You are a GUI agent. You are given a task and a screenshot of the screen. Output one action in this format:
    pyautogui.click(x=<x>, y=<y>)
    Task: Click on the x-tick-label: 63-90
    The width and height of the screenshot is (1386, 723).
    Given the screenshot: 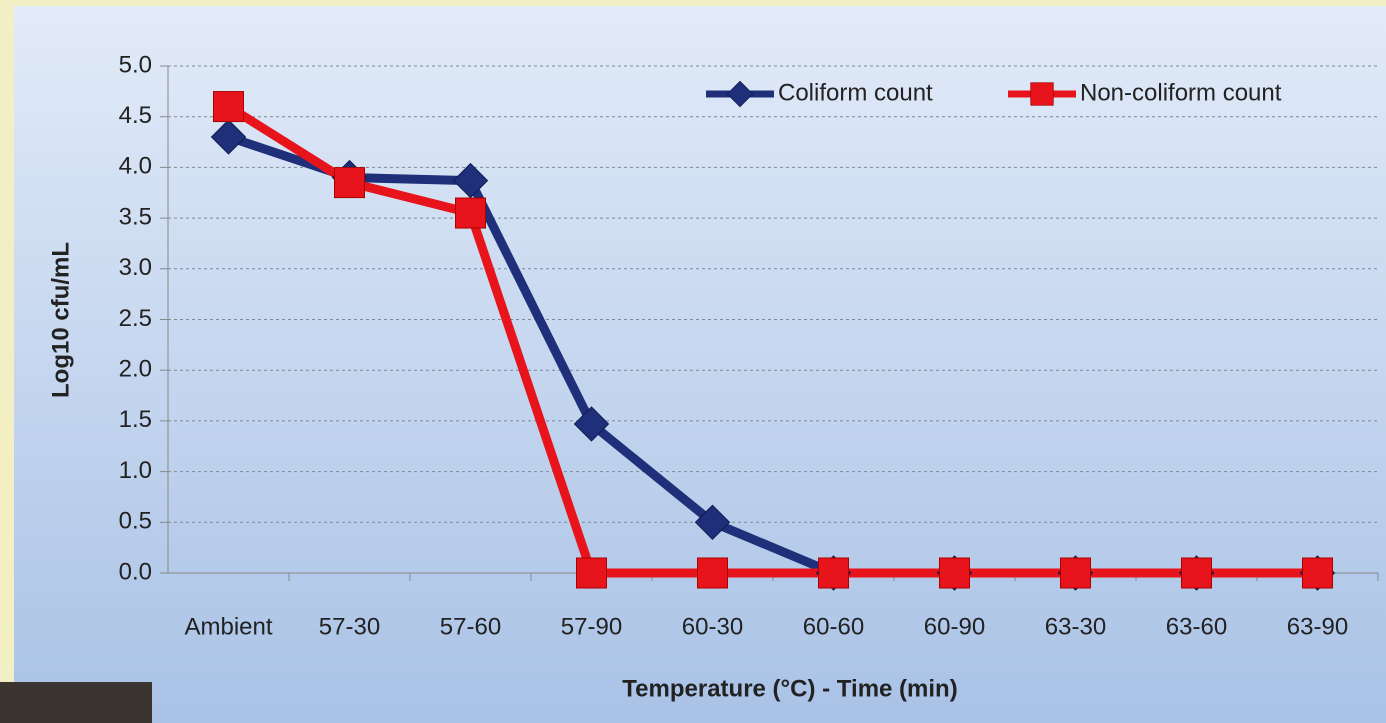 What is the action you would take?
    pyautogui.click(x=1317, y=626)
    